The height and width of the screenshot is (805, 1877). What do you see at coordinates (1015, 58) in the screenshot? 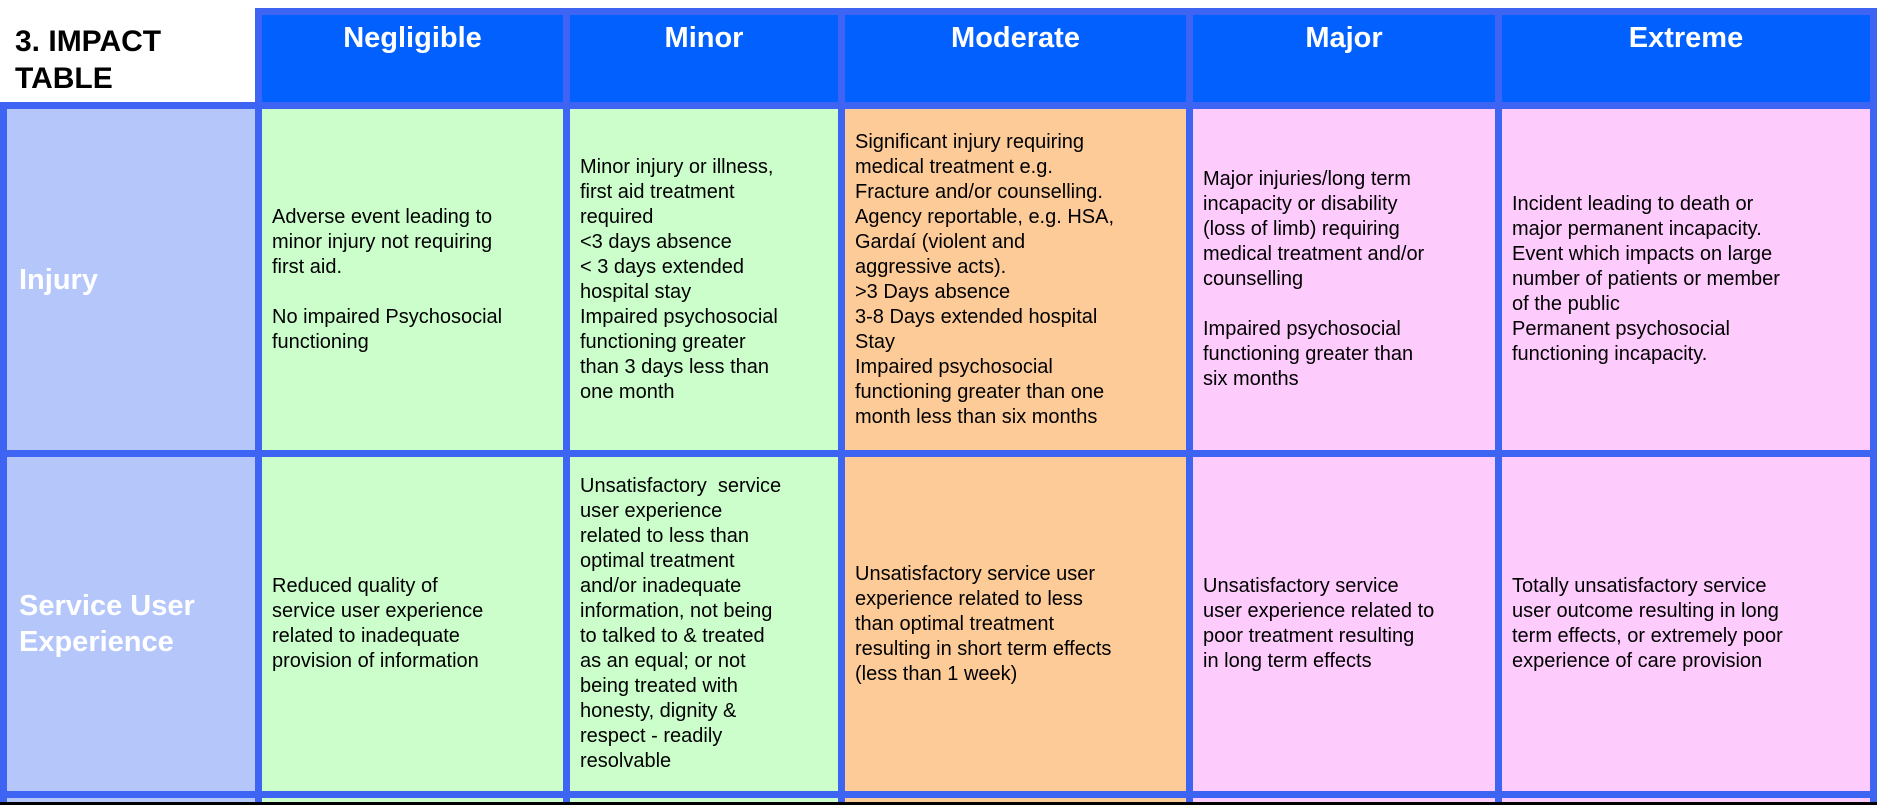
I see `column-header-moderate: Moderate` at bounding box center [1015, 58].